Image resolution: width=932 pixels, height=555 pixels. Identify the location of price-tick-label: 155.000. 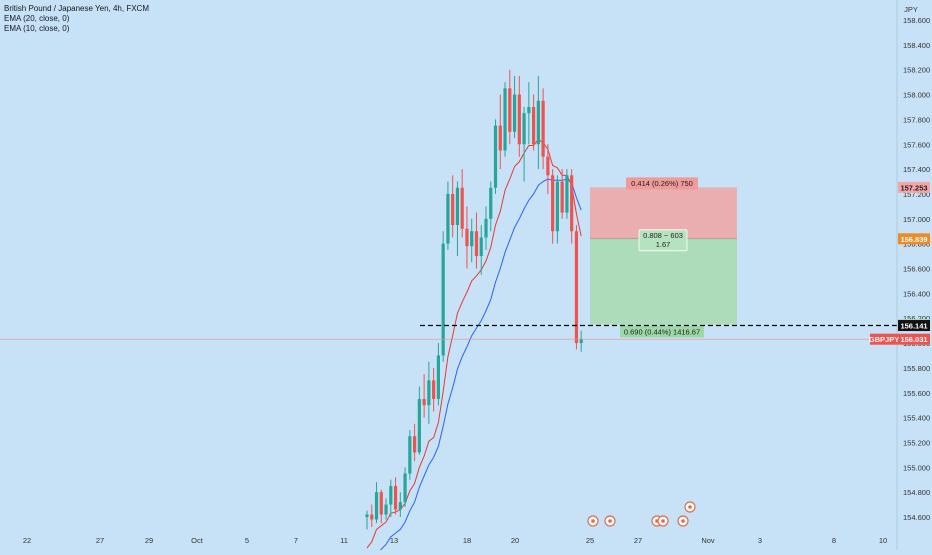
(916, 467).